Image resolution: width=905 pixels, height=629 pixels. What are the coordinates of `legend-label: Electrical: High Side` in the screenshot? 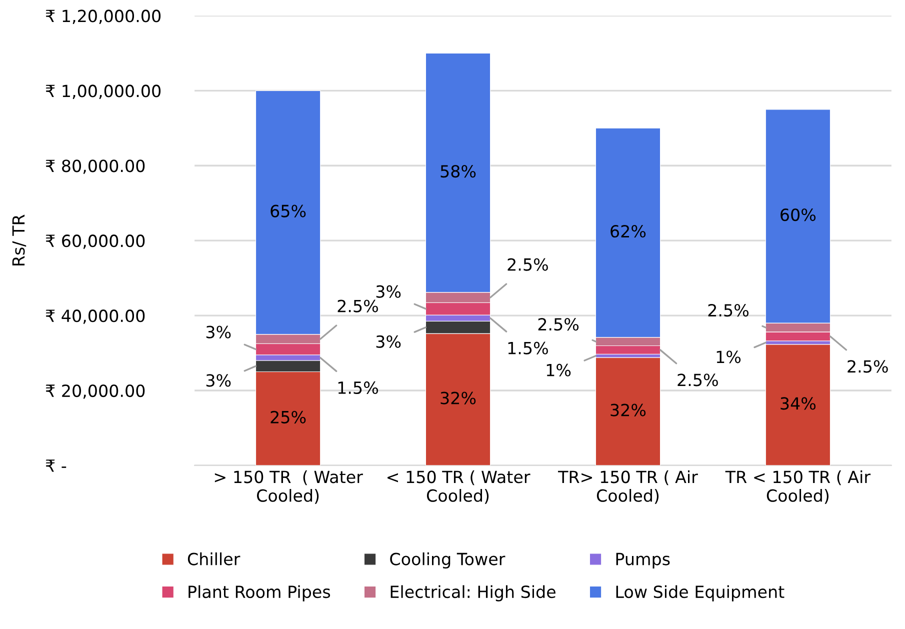 It's located at (473, 593).